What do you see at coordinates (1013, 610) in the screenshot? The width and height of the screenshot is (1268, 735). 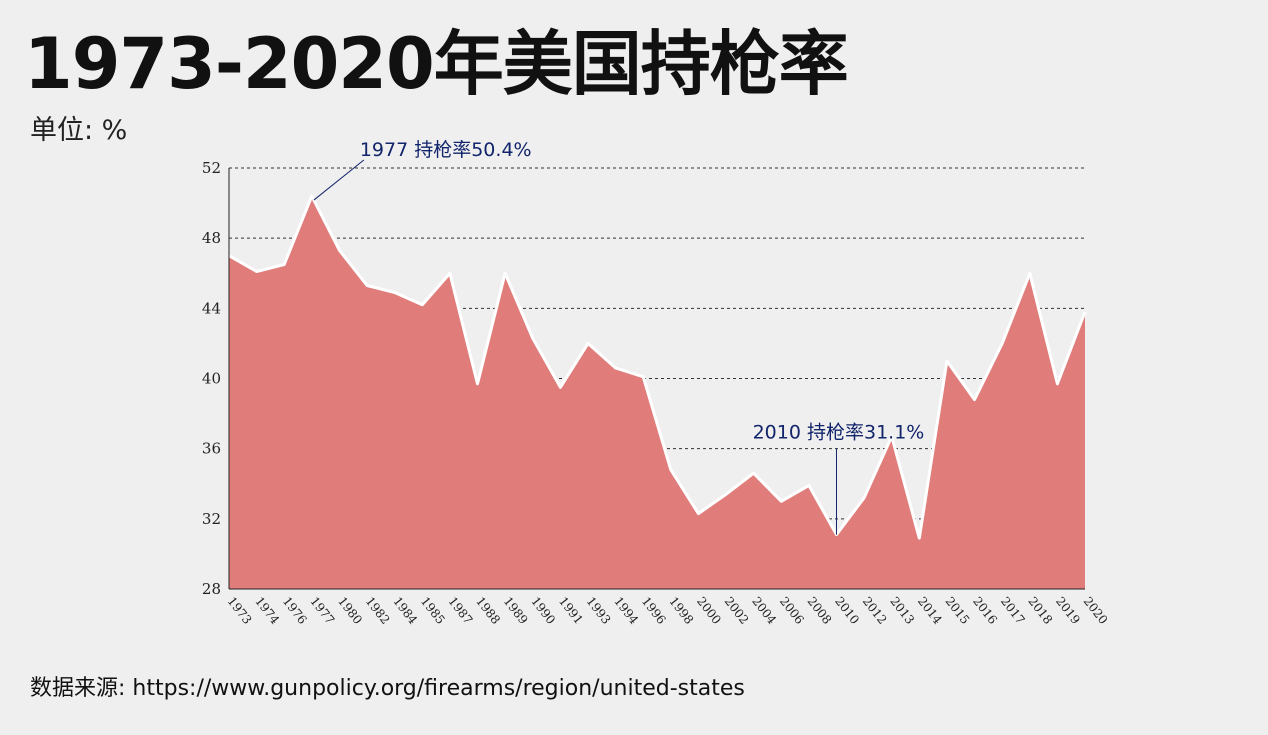 I see `x-tick-label: 2017` at bounding box center [1013, 610].